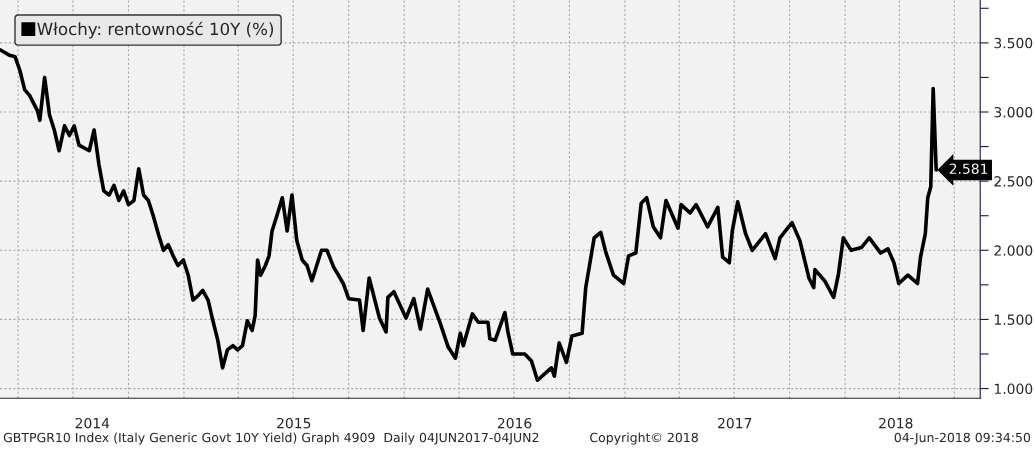  What do you see at coordinates (962, 438) in the screenshot?
I see `text: 04-Jun-2018 09:34:50` at bounding box center [962, 438].